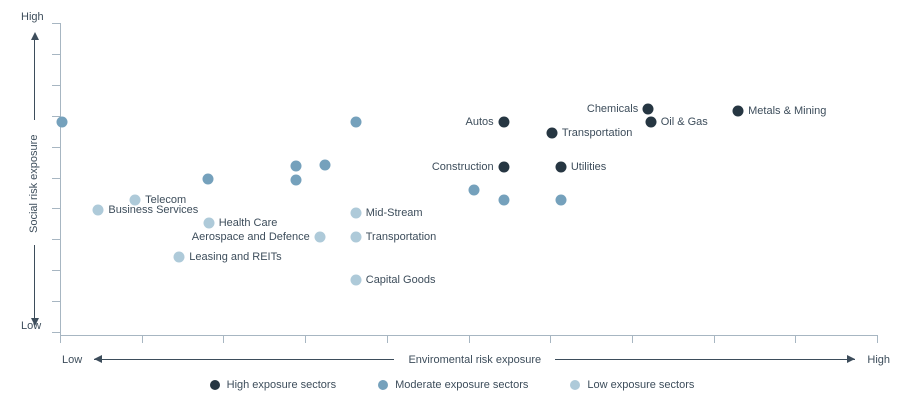  Describe the element at coordinates (383, 385) in the screenshot. I see `moderate-exposure-dot-icon` at that location.